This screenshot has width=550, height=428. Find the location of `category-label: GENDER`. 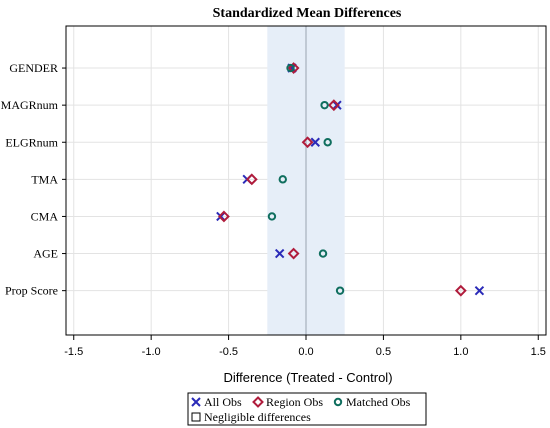

category-label: GENDER is located at coordinates (33, 68).